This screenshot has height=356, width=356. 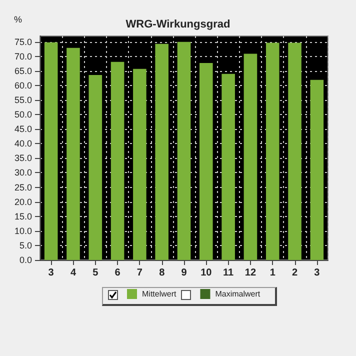 What do you see at coordinates (117, 273) in the screenshot?
I see `x-tick-label: 6` at bounding box center [117, 273].